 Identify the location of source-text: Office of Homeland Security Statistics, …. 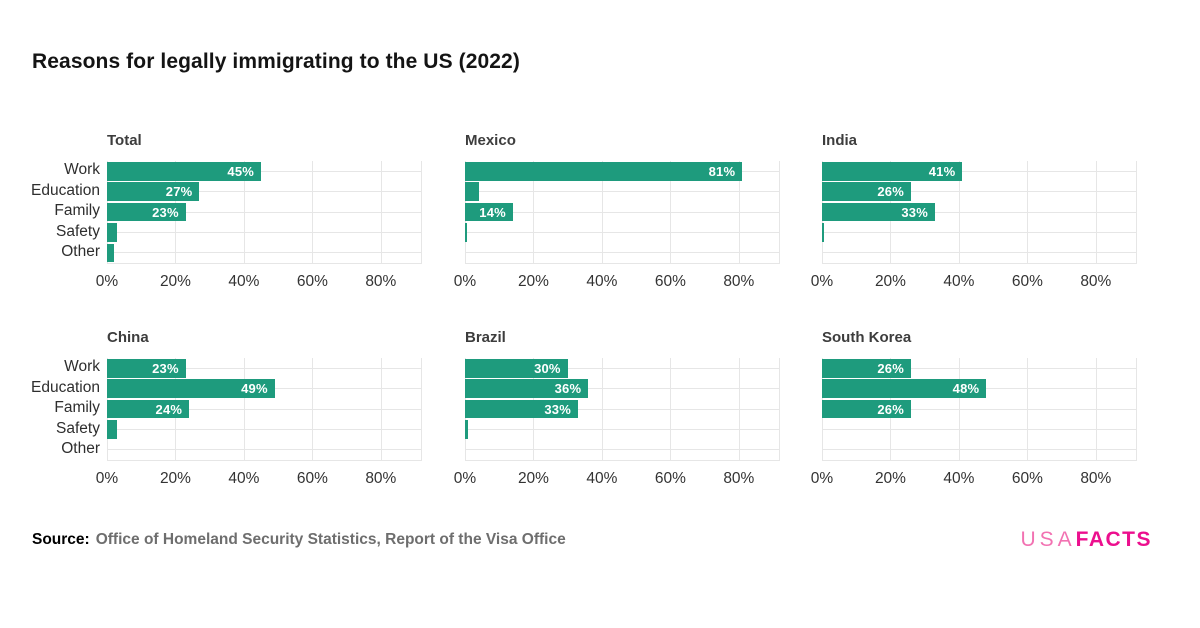
(330, 539).